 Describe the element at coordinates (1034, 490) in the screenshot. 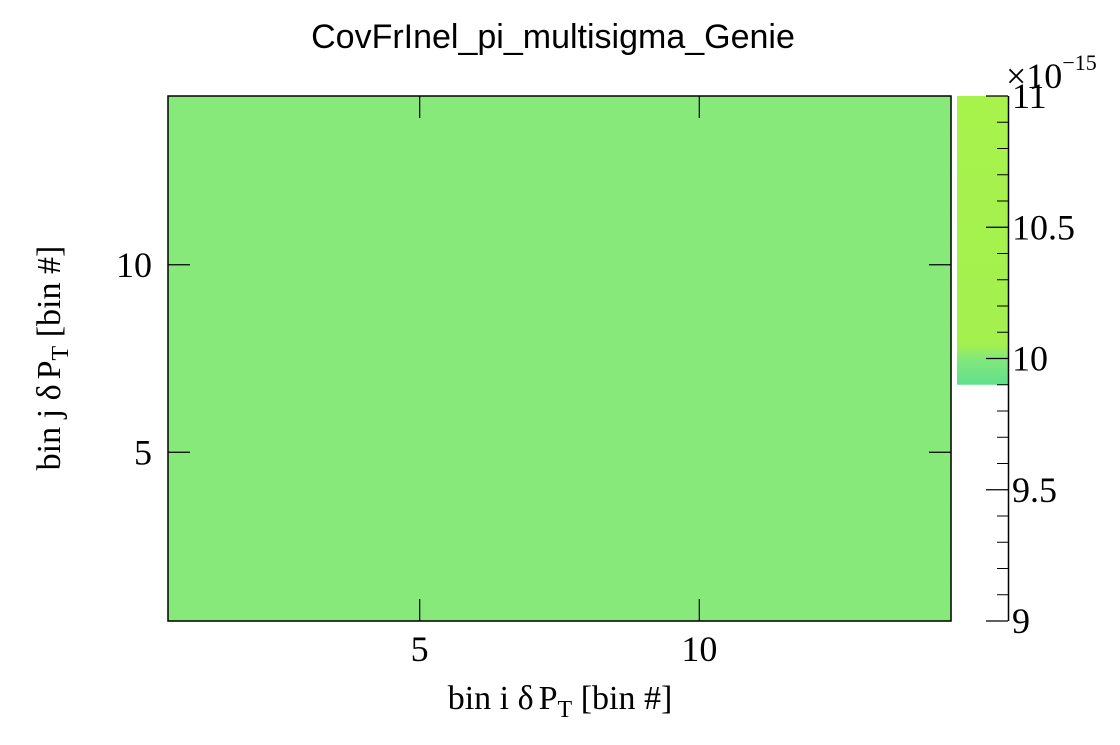

I see `palette-tick-label: 9.5` at that location.